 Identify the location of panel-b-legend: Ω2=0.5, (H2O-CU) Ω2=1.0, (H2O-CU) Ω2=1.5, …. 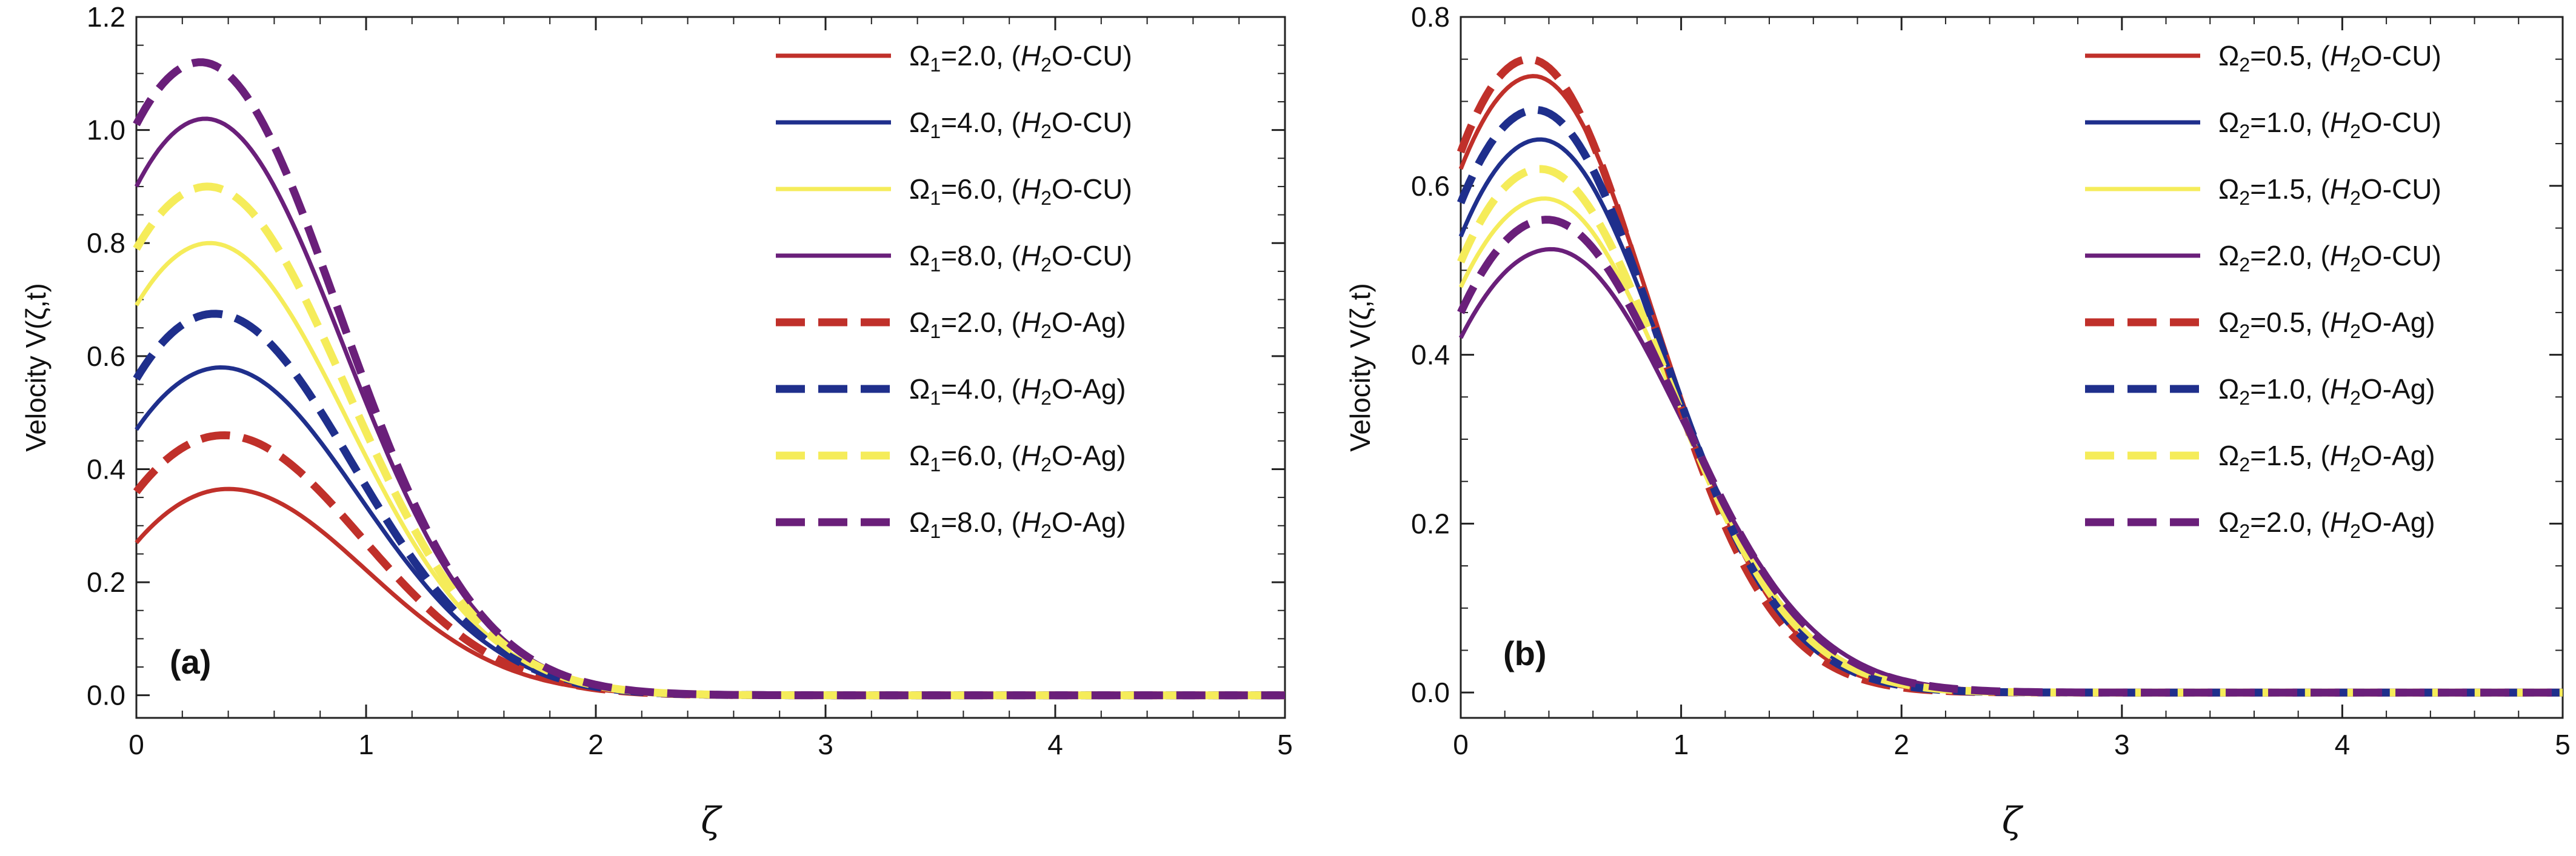
(2263, 291).